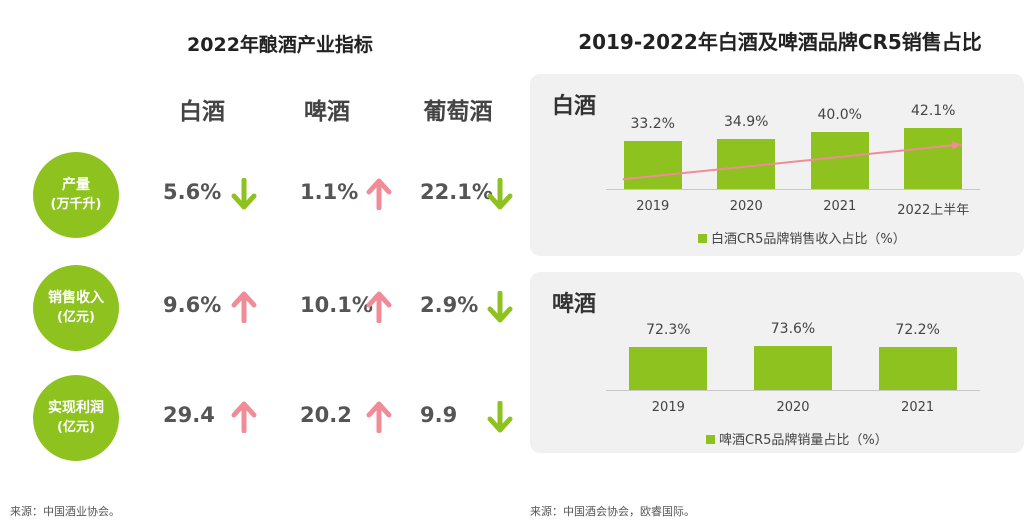  What do you see at coordinates (780, 42) in the screenshot?
I see `right-title: 2019-2022年白酒及啤酒品牌CR5销售占比` at bounding box center [780, 42].